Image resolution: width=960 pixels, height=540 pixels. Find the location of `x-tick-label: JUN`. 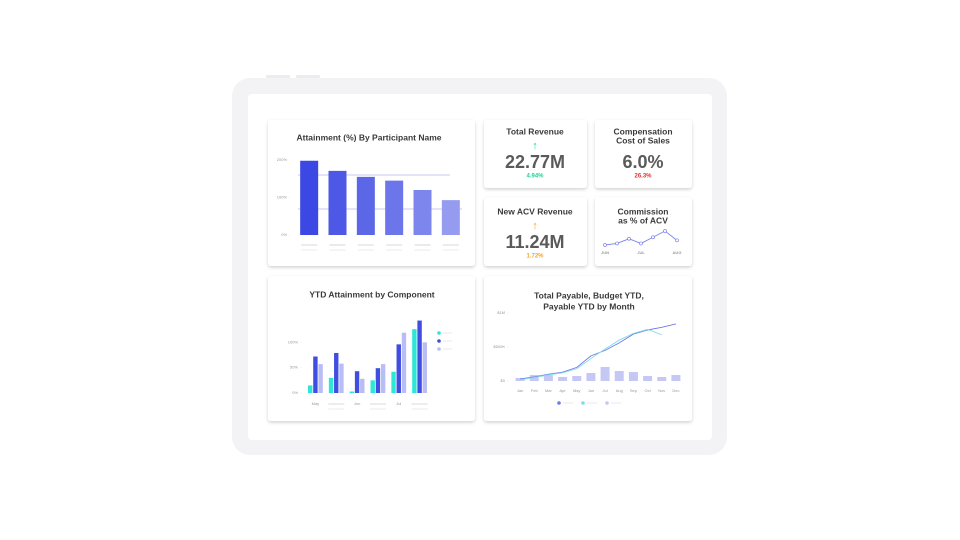

x-tick-label: JUN is located at coordinates (605, 252).